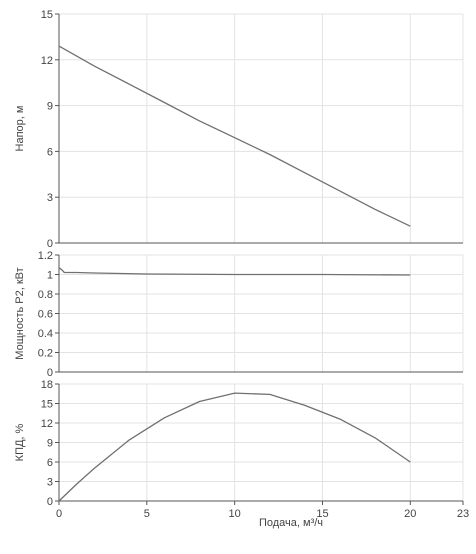  What do you see at coordinates (47, 385) in the screenshot?
I see `efficiency-ytick-label: 18` at bounding box center [47, 385].